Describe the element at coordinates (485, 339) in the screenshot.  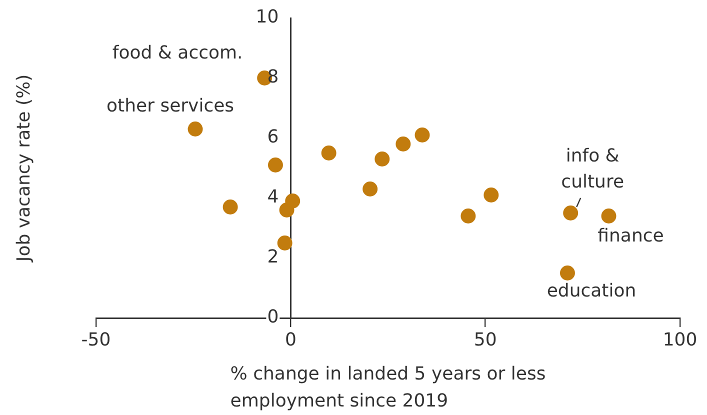
I see `x-tick-label: 50` at that location.